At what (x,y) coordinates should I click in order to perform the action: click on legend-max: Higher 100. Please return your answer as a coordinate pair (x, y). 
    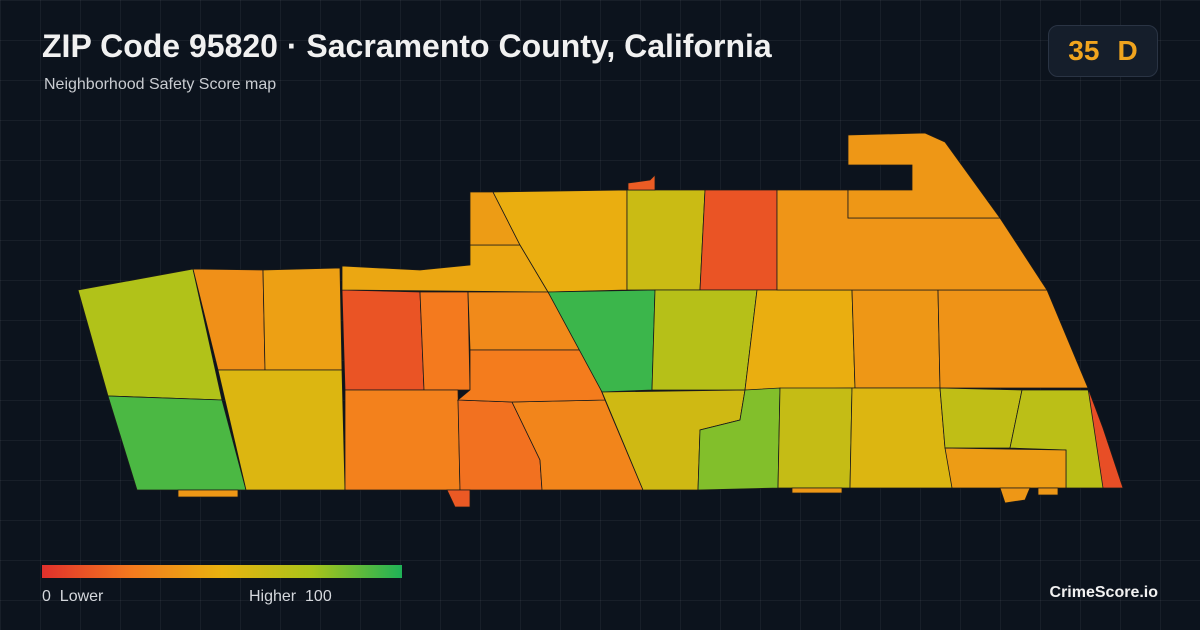
    Looking at the image, I should click on (290, 597).